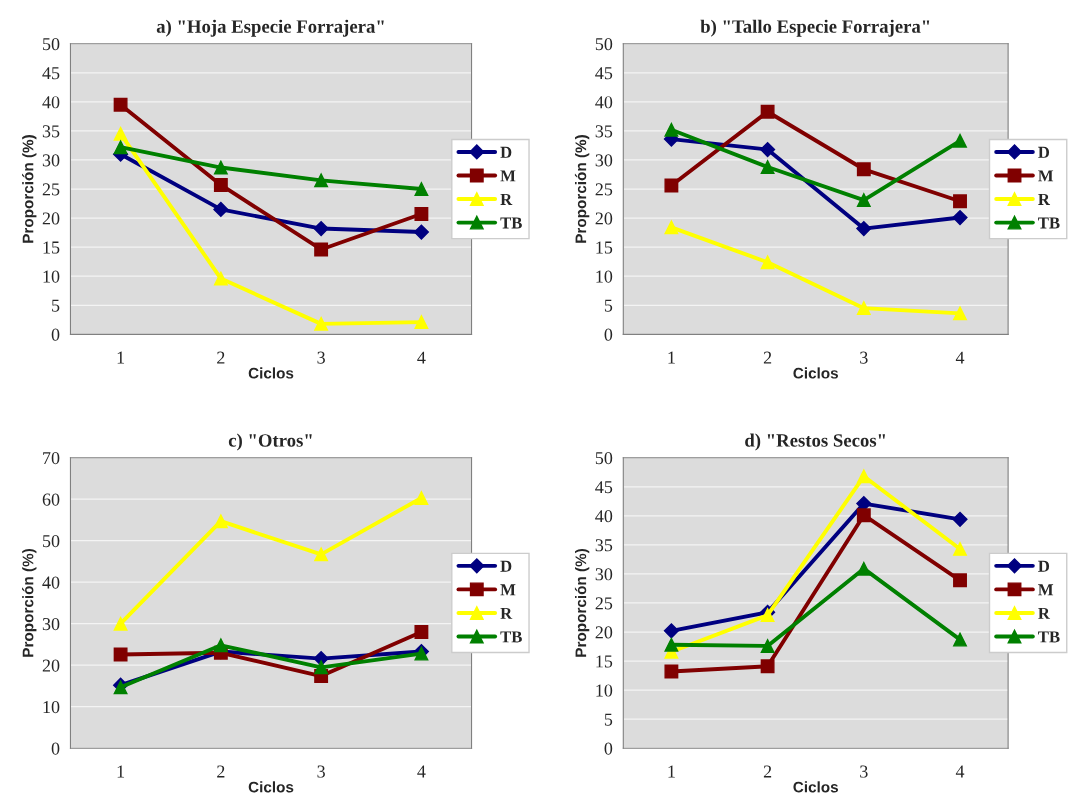 The height and width of the screenshot is (796, 1084). I want to click on chart-title: c) "Otros", so click(270, 442).